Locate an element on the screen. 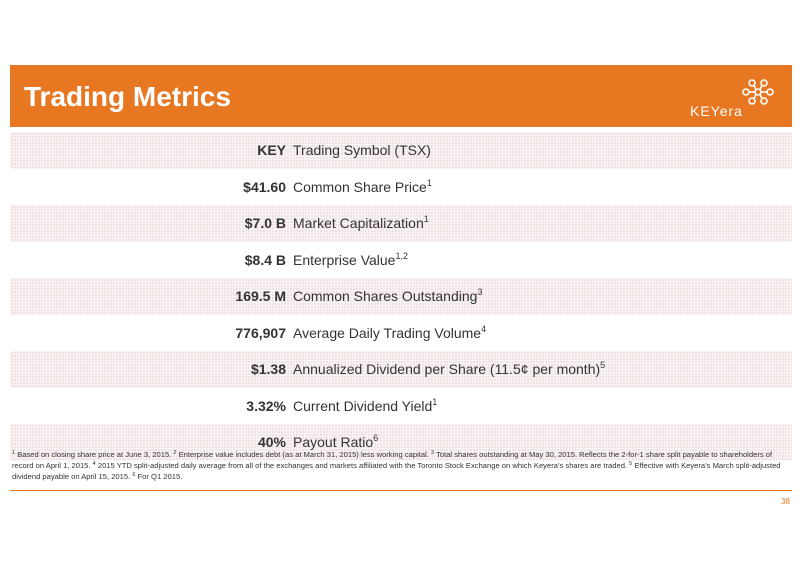 This screenshot has width=800, height=565. metric-label: Payout Ratio6 is located at coordinates (335, 442).